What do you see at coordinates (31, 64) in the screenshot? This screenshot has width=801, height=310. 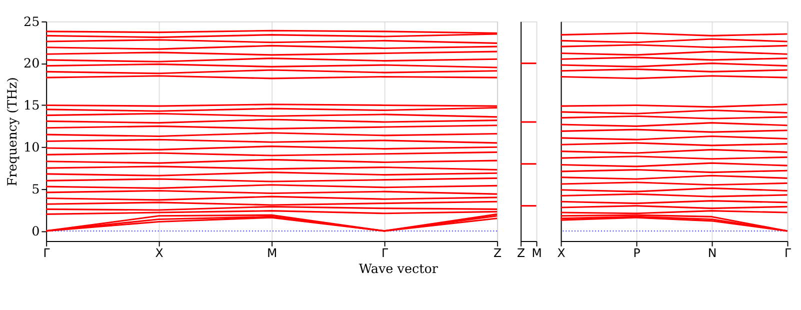 I see `y-tick-label: 20` at bounding box center [31, 64].